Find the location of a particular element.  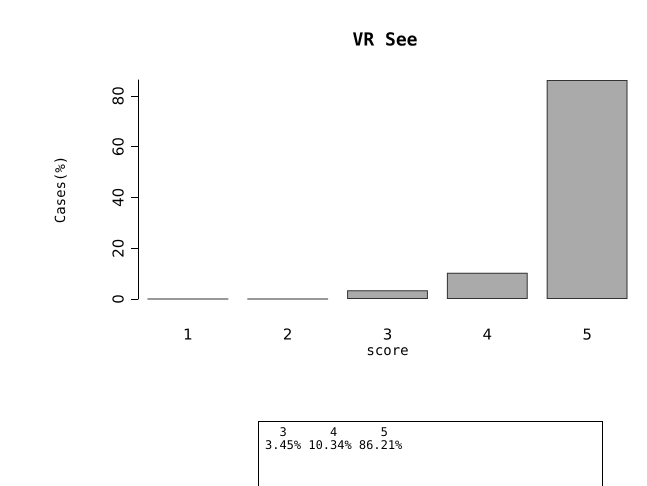

x-tick-label: 1 is located at coordinates (188, 335).